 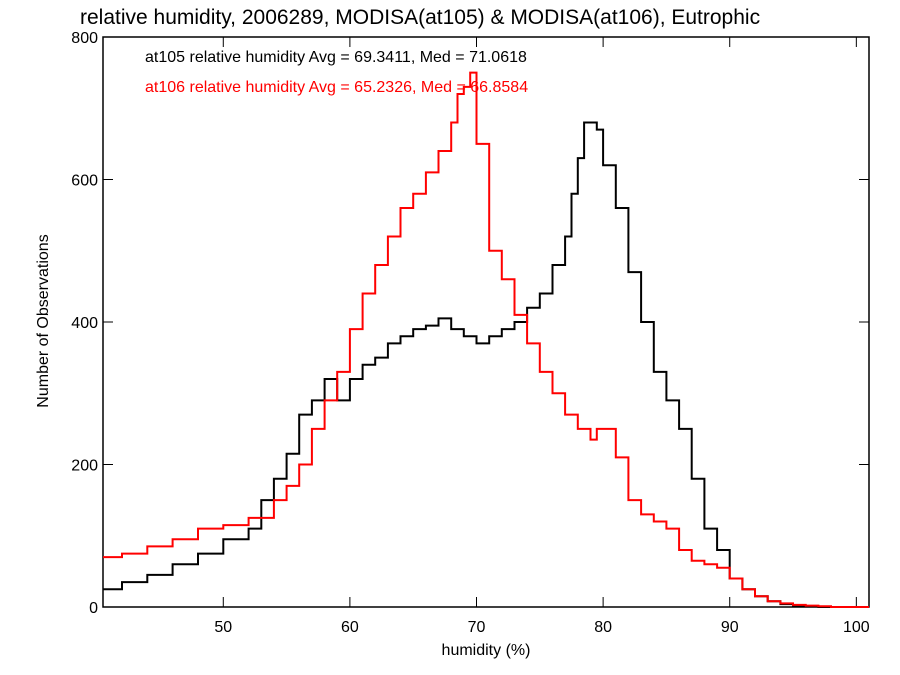 What do you see at coordinates (486, 650) in the screenshot?
I see `x-axis-label: humidity (%)` at bounding box center [486, 650].